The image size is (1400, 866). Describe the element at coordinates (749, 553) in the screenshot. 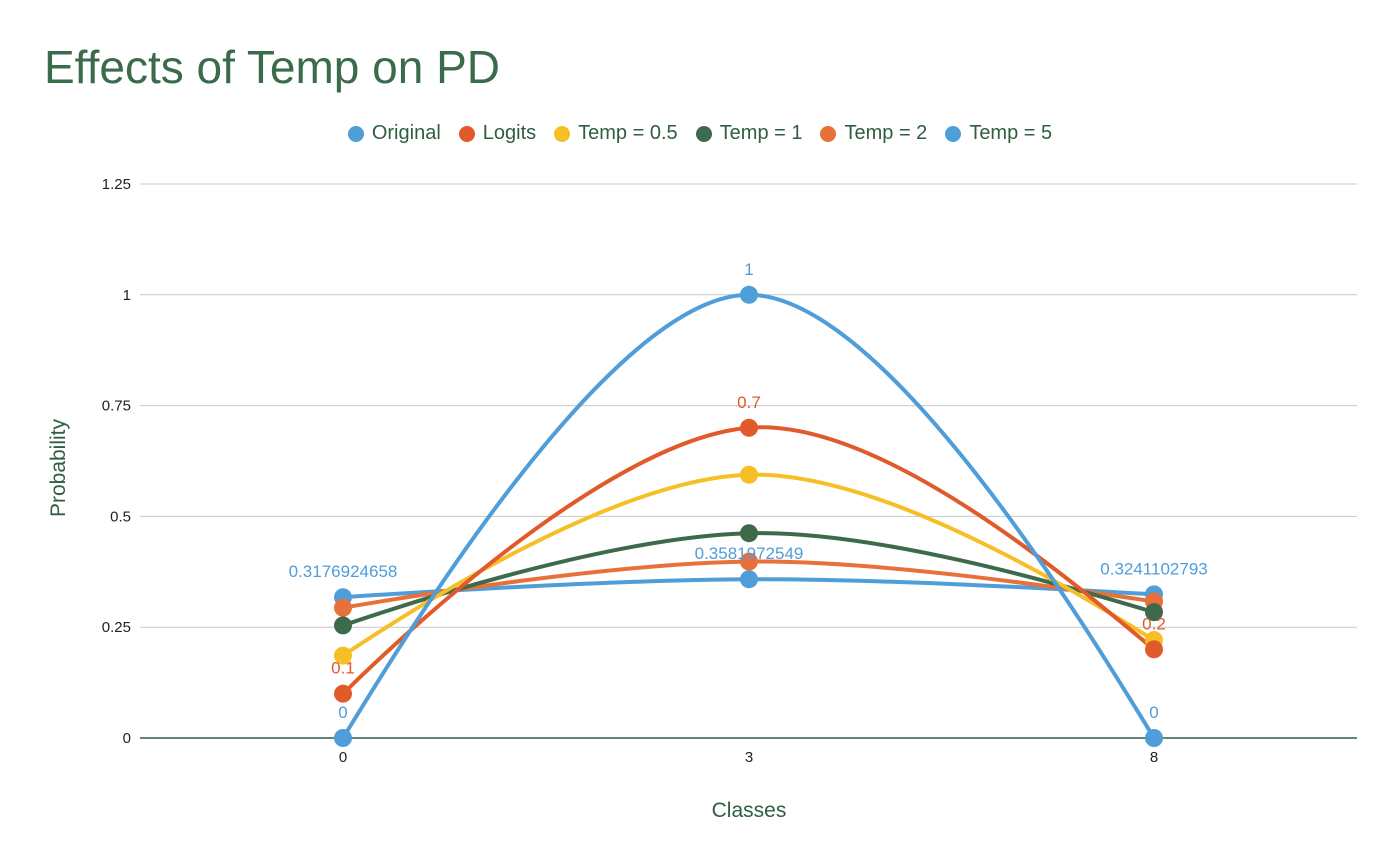

I see `data-label: 0.3581972549` at that location.